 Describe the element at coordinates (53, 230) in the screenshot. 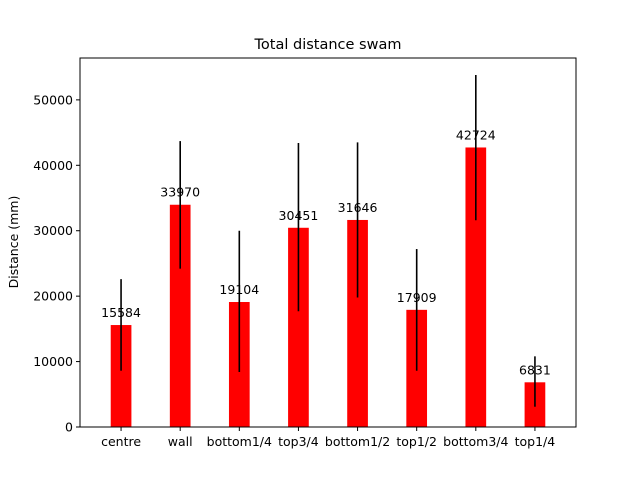

I see `y-tick-label: 30000` at that location.